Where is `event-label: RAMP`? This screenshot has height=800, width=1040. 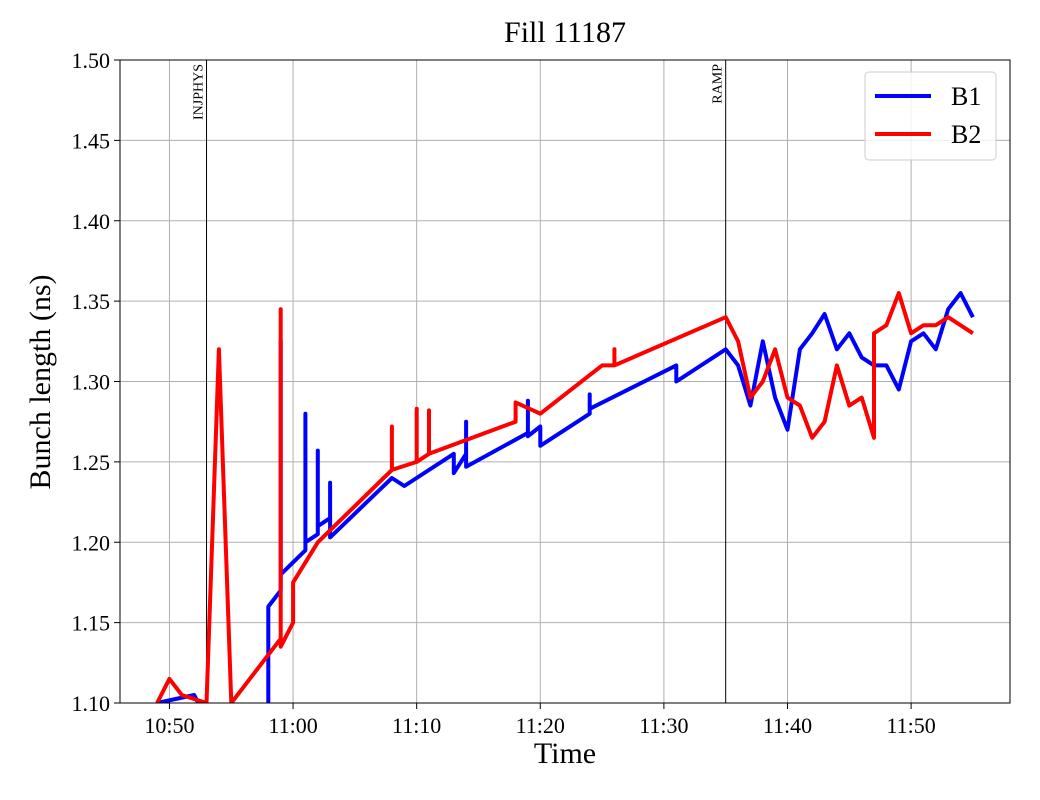
event-label: RAMP is located at coordinates (718, 84).